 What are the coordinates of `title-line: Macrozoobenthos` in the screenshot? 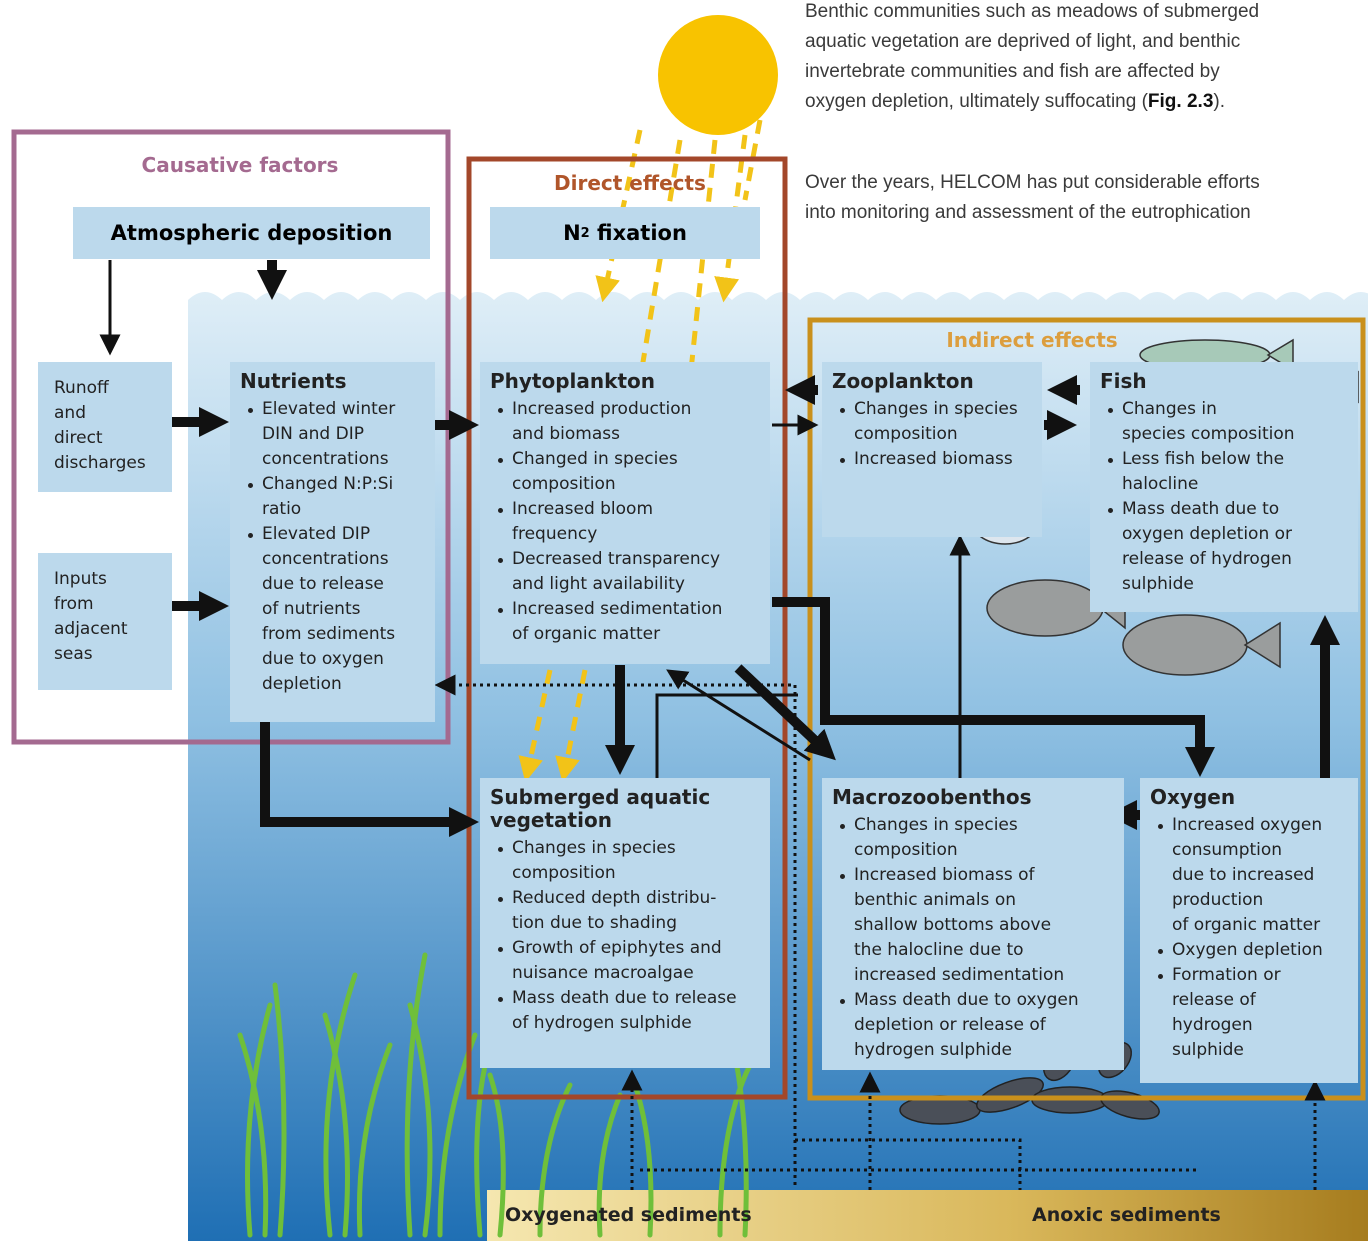 It's located at (932, 797).